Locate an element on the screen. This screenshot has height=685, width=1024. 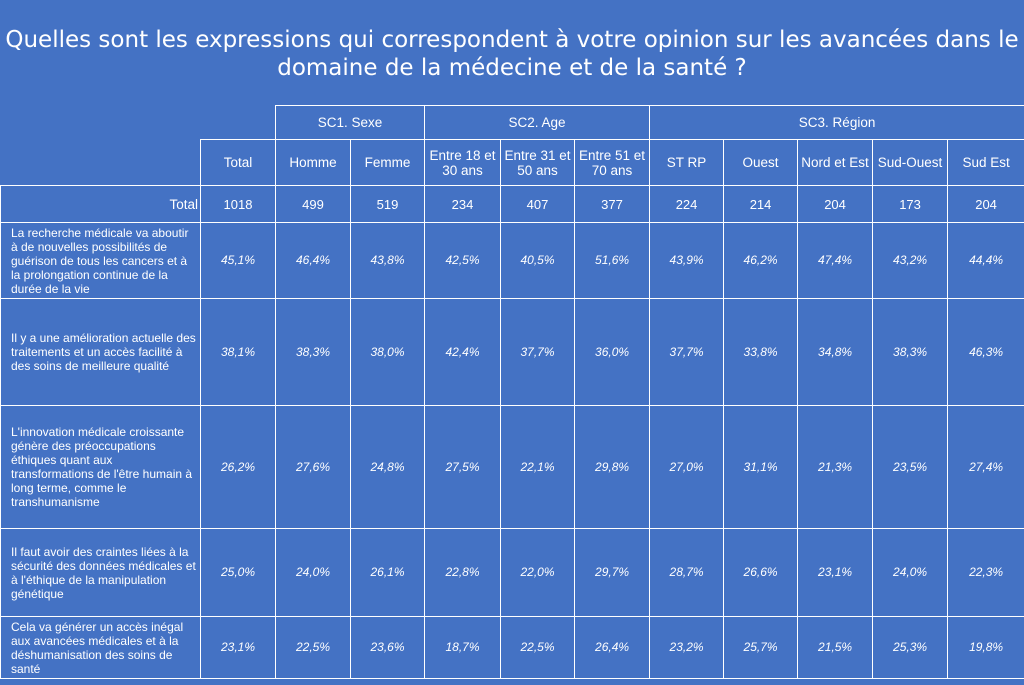
data-cell: 26,4% is located at coordinates (612, 647).